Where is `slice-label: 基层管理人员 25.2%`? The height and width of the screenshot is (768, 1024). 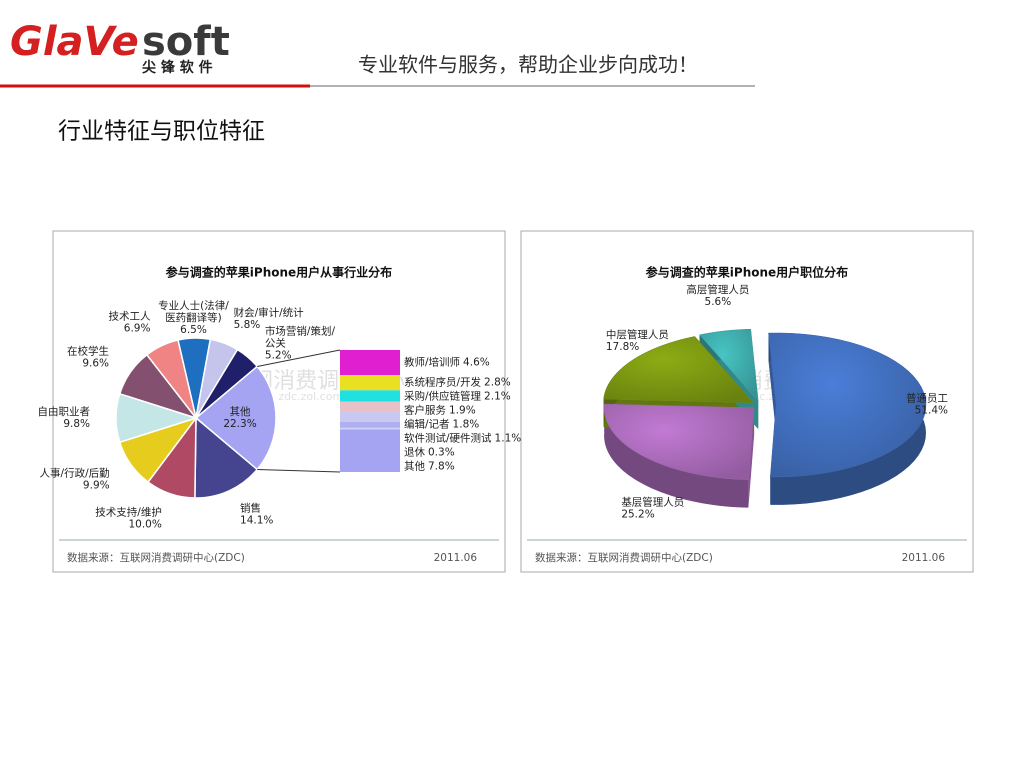 slice-label: 基层管理人员 25.2% is located at coordinates (652, 508).